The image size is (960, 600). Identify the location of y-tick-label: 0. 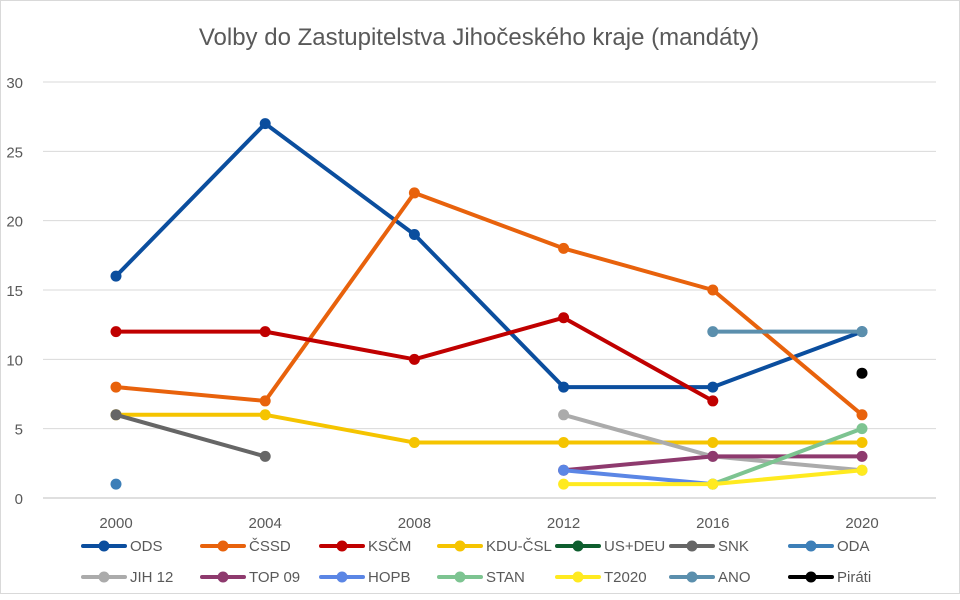
(19, 499).